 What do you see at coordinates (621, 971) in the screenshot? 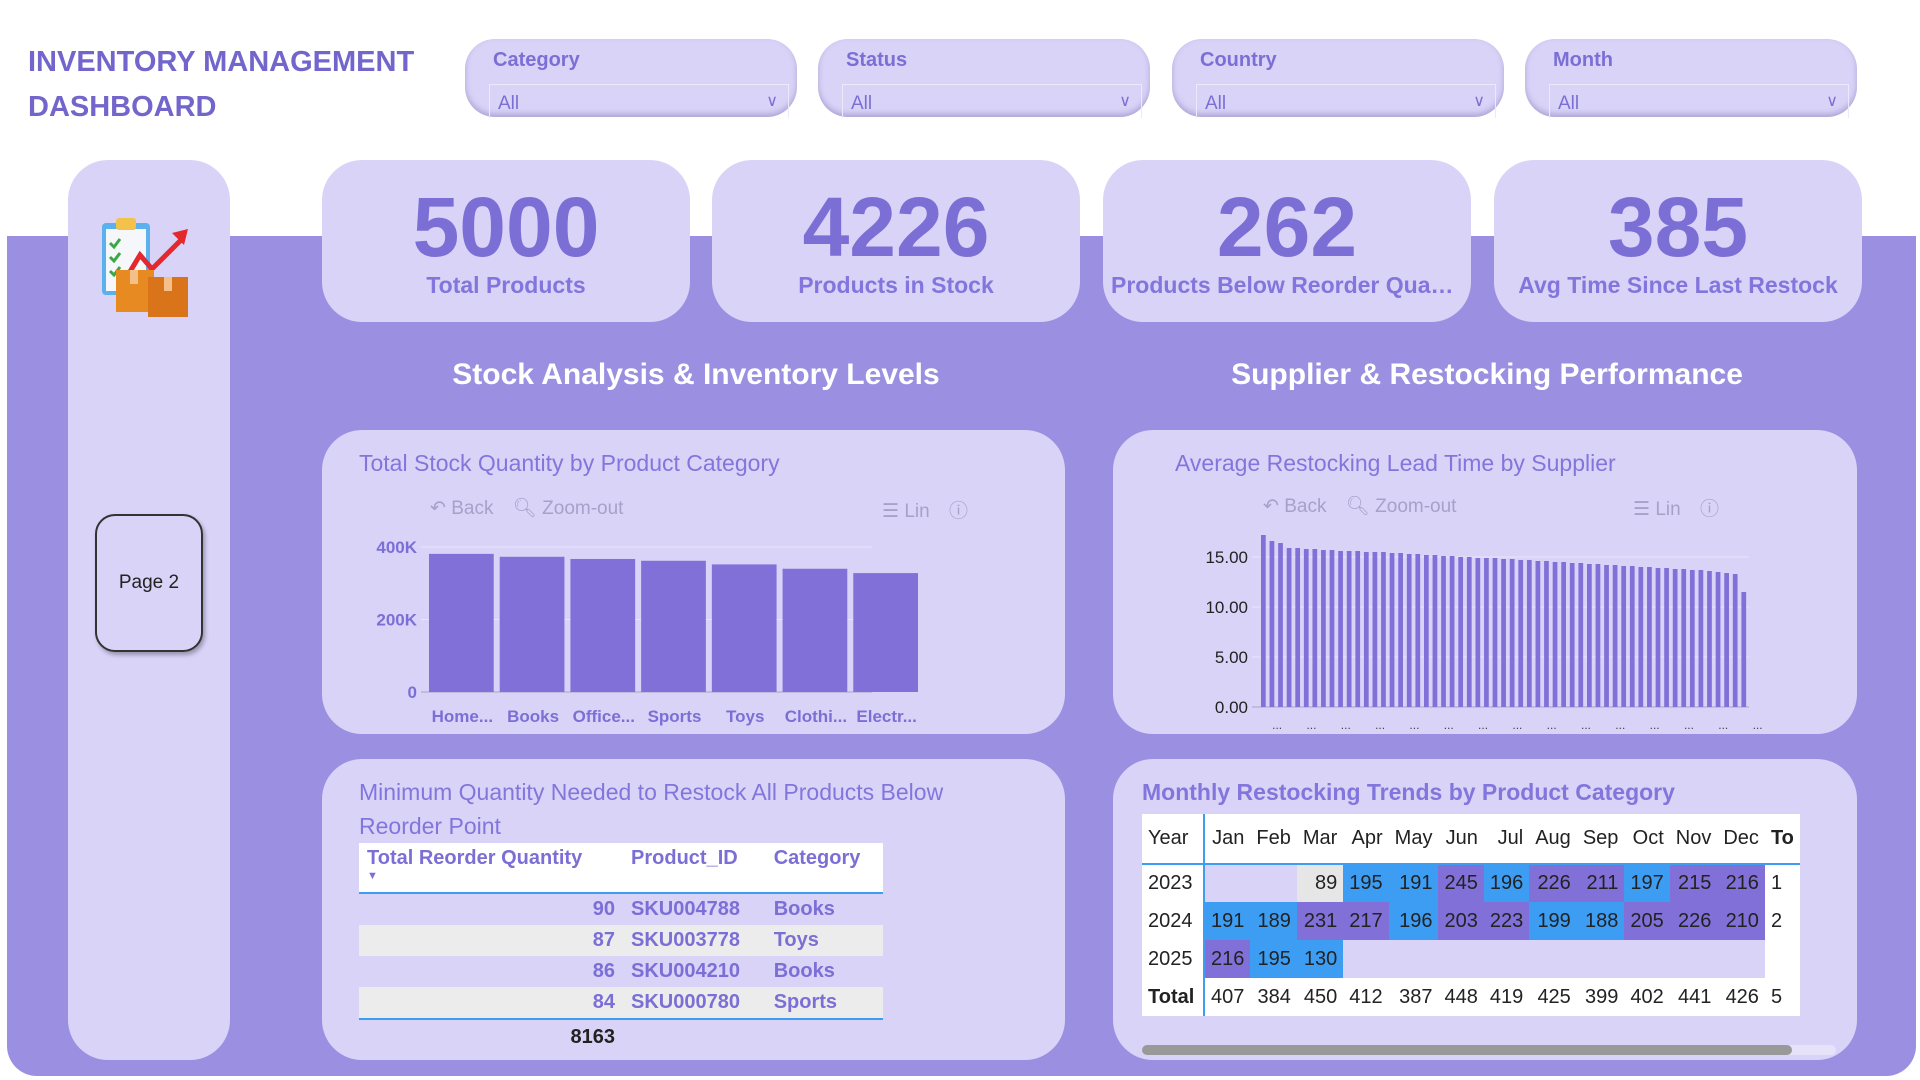
I see `table-row: 86 SKU004210 Books` at bounding box center [621, 971].